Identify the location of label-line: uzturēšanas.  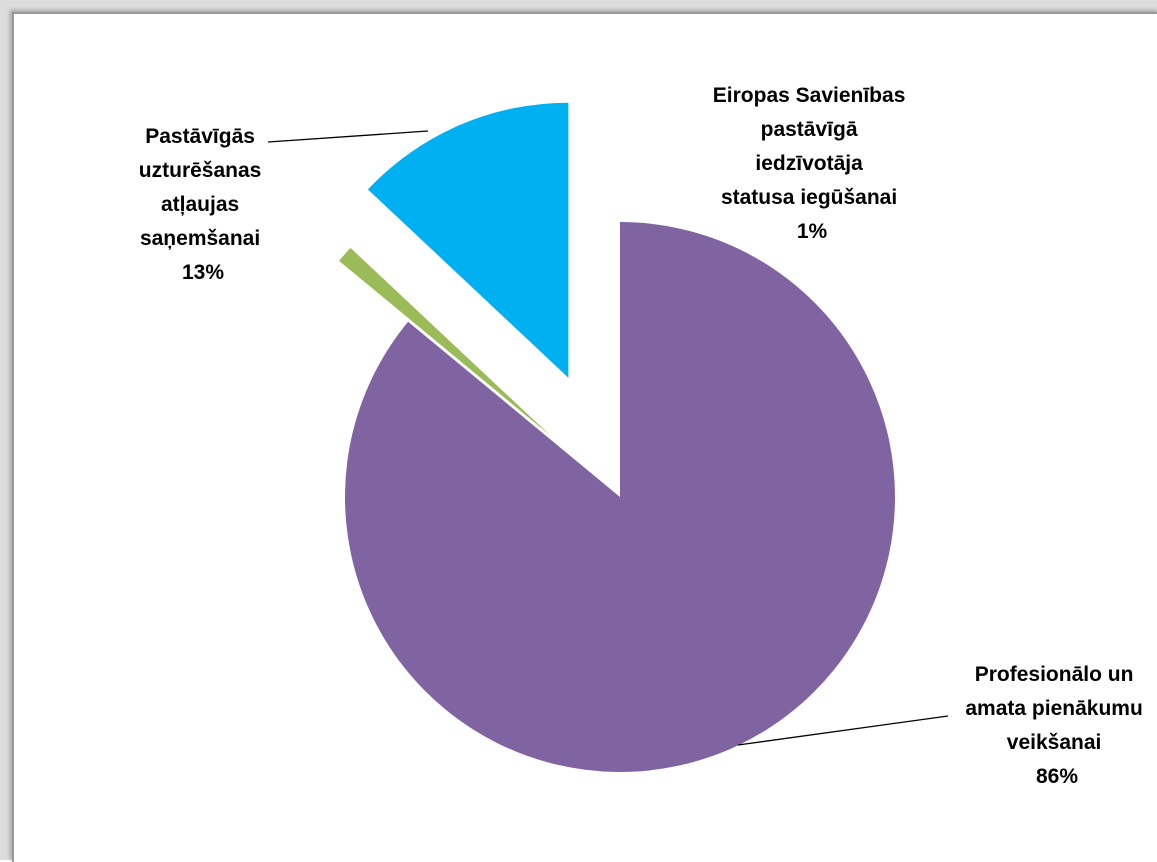
(200, 170).